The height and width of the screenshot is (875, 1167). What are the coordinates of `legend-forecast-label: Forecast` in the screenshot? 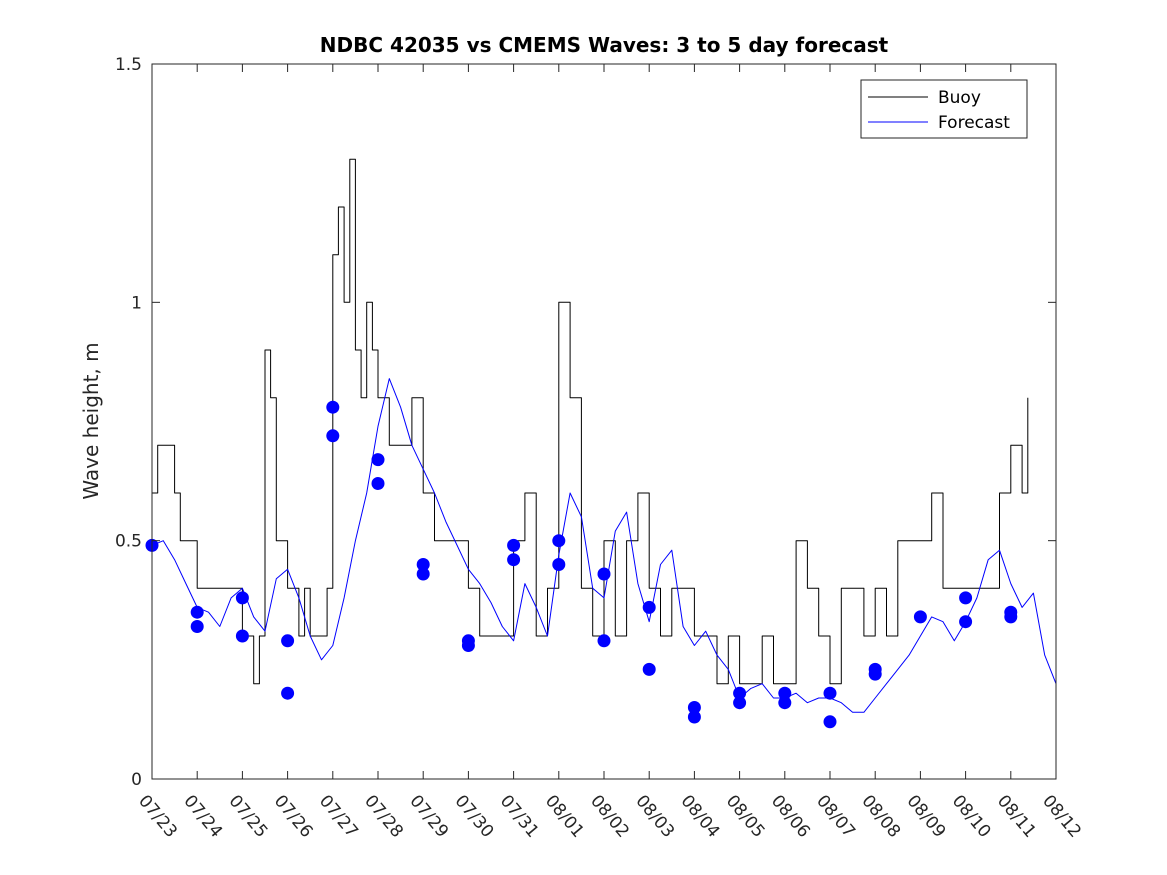 It's located at (974, 123).